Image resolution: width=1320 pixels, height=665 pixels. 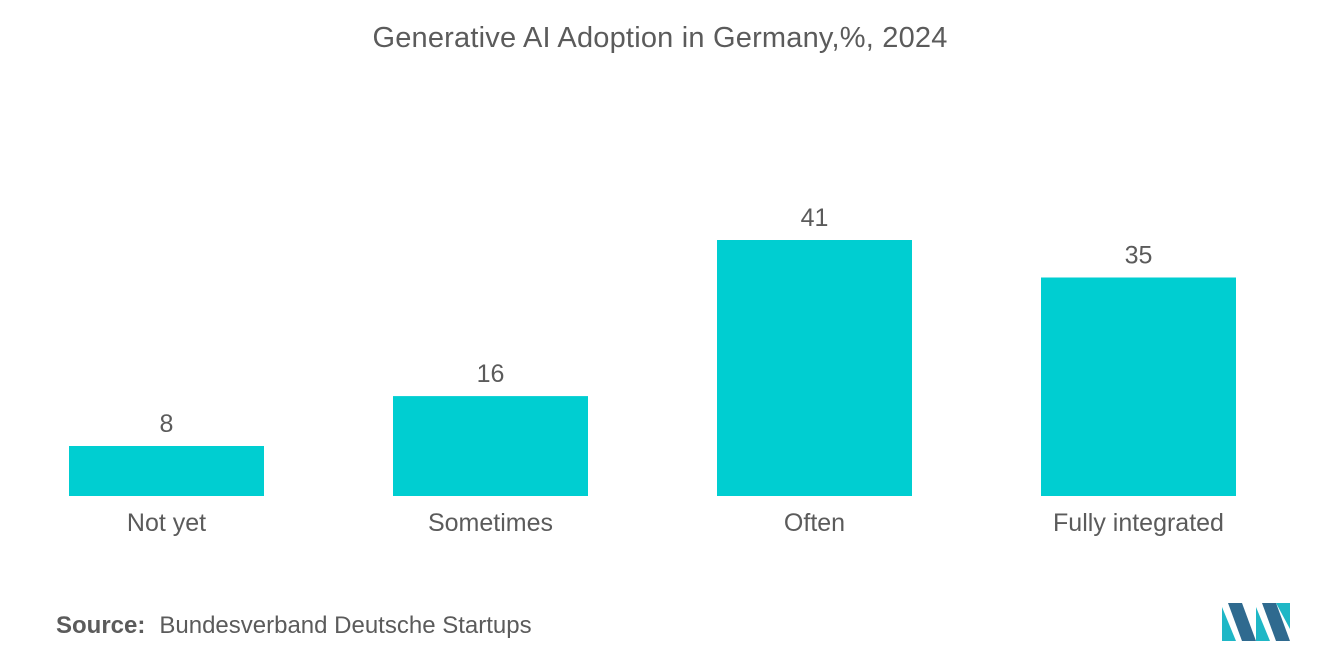 I want to click on source-label: Source:, so click(x=101, y=625).